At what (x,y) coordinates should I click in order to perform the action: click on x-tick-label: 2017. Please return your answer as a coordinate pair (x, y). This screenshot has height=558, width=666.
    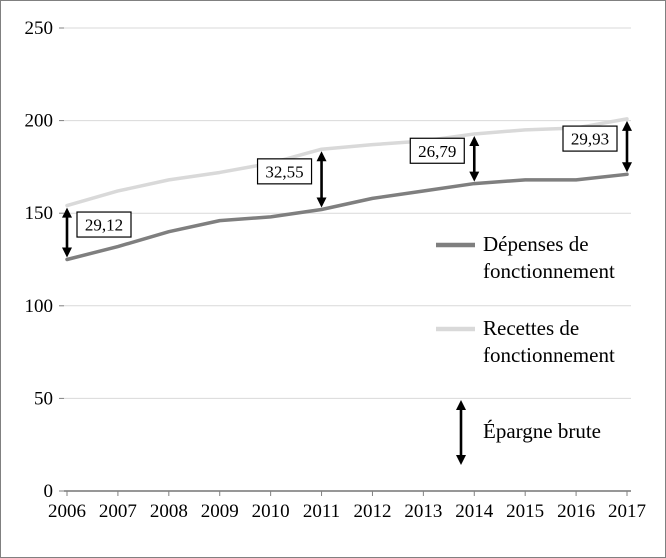
    Looking at the image, I should click on (627, 511).